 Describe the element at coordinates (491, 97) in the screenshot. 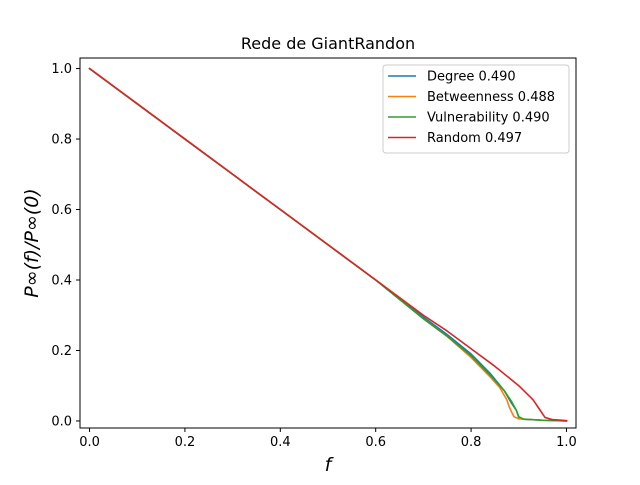

I see `legend-label: Betweenness 0.488` at that location.